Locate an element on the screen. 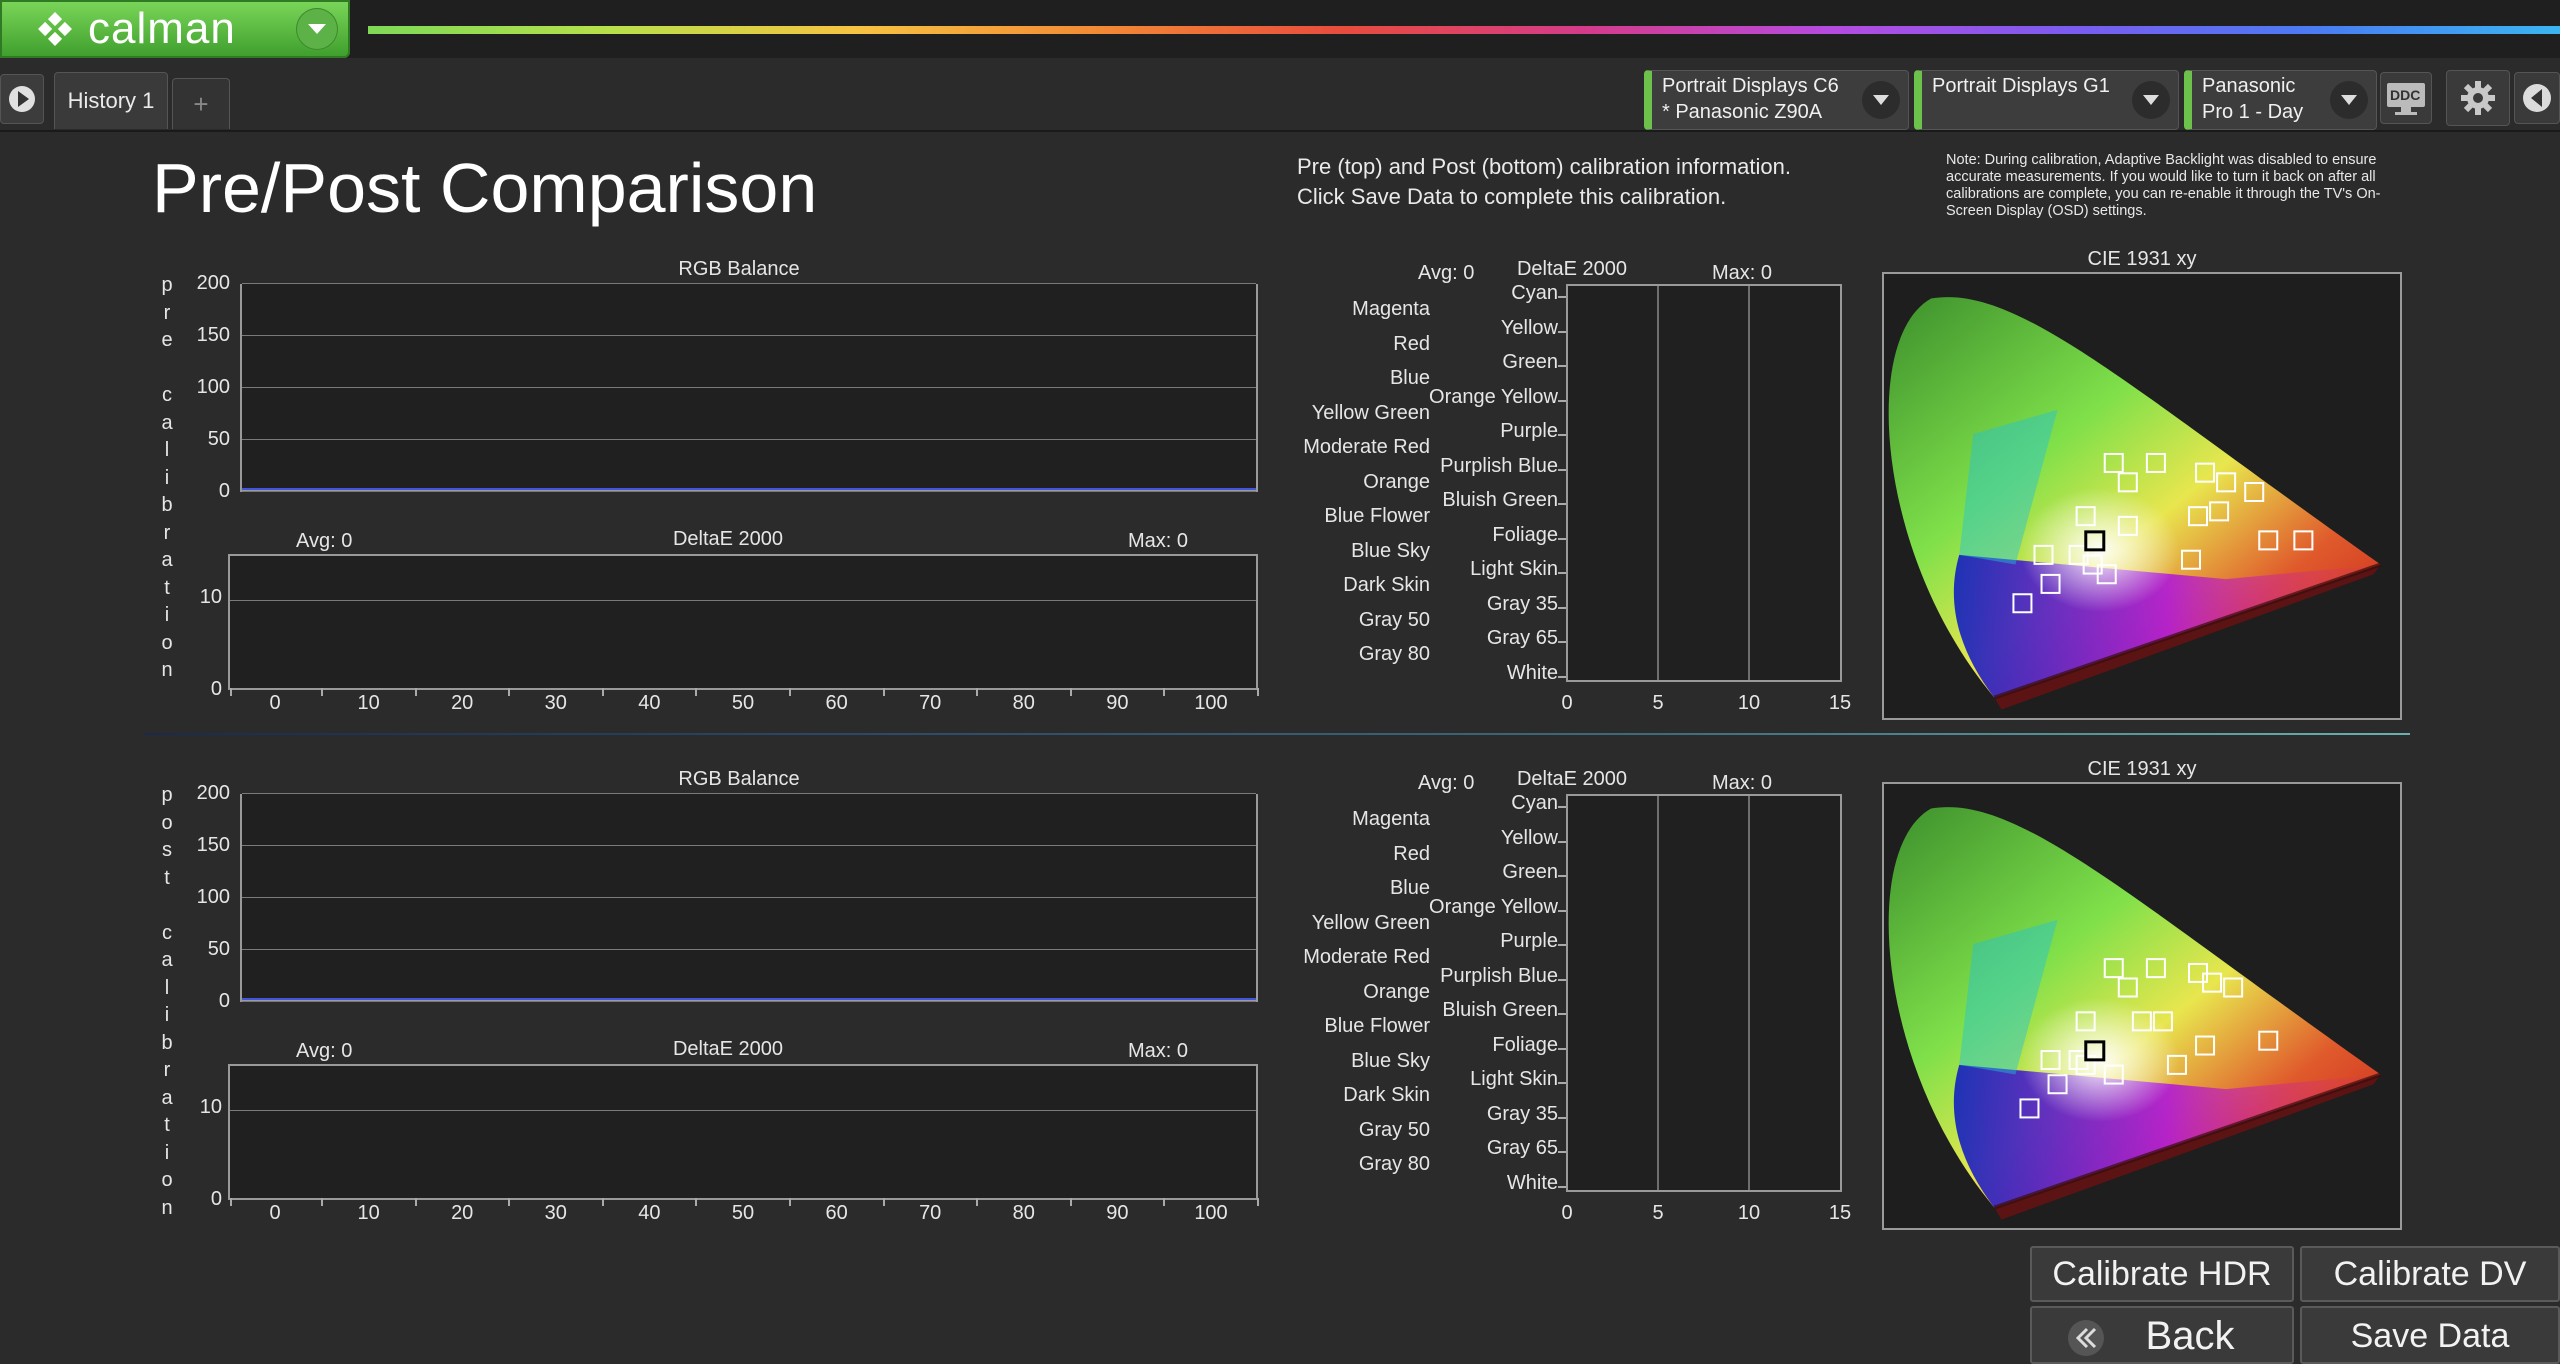  x-tick-label: 90 is located at coordinates (1117, 703).